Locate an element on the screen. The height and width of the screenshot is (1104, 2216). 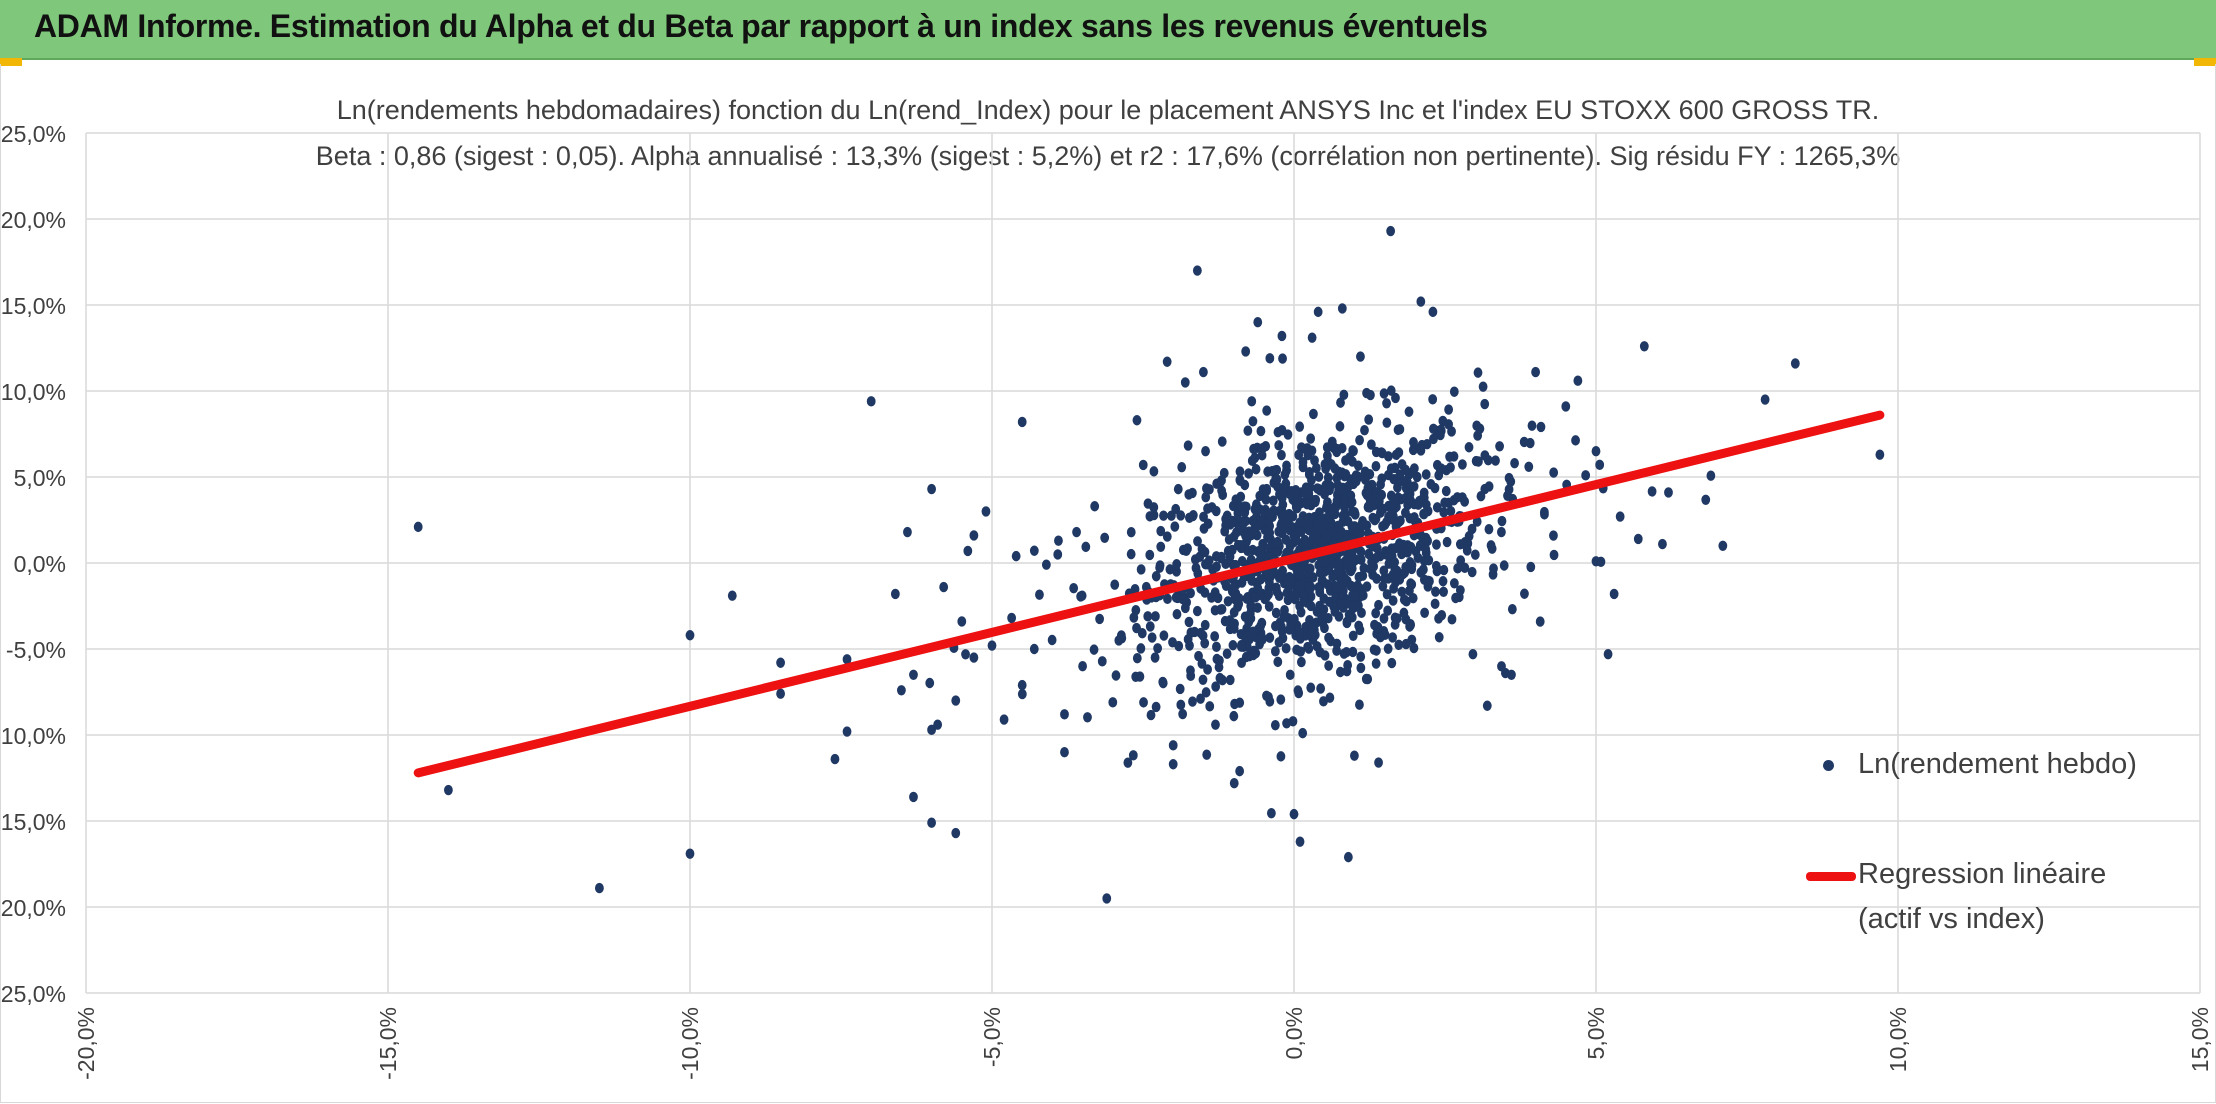
x-tick-label: 10,0% is located at coordinates (1898, 1039).